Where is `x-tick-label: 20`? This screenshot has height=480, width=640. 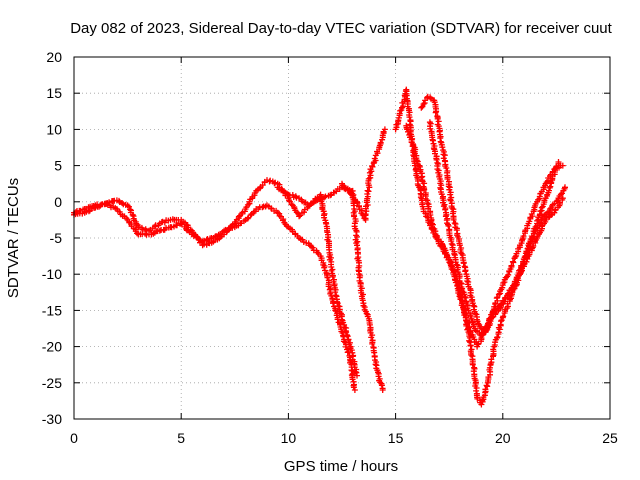
x-tick-label: 20 is located at coordinates (503, 438).